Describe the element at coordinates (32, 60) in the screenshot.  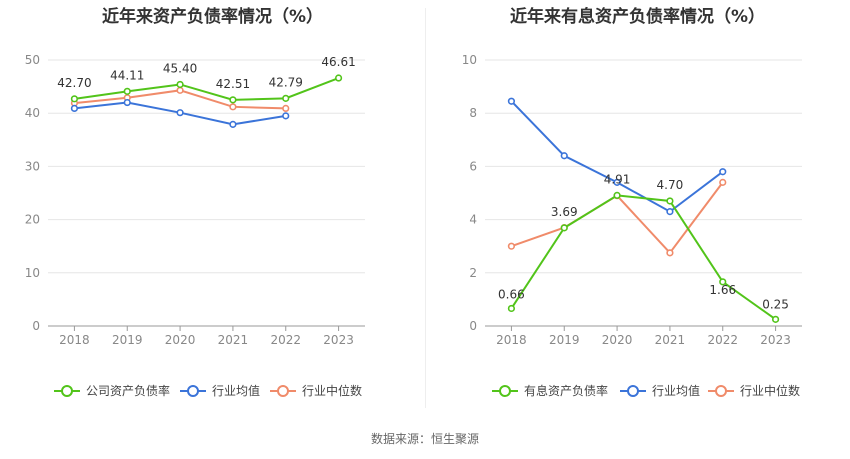
I see `y-tick-label: 50` at that location.